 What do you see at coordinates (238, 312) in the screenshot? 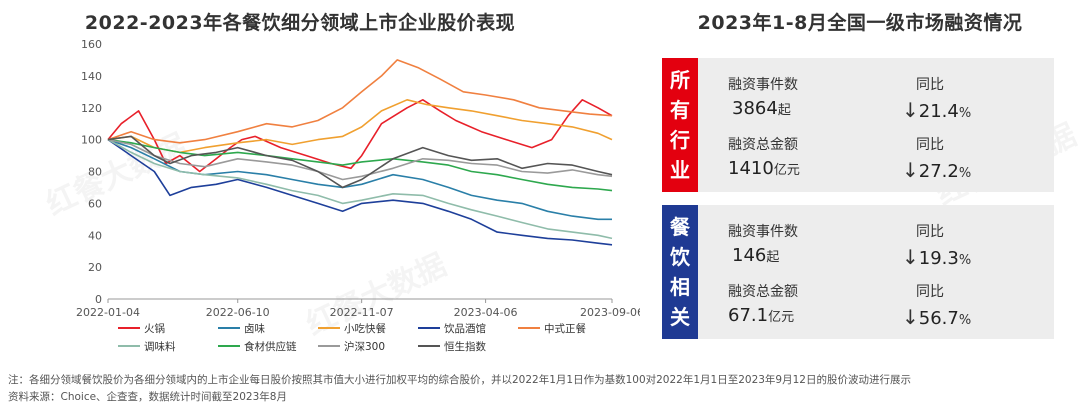
I see `x-tick-label: 2022-06-10` at bounding box center [238, 312].